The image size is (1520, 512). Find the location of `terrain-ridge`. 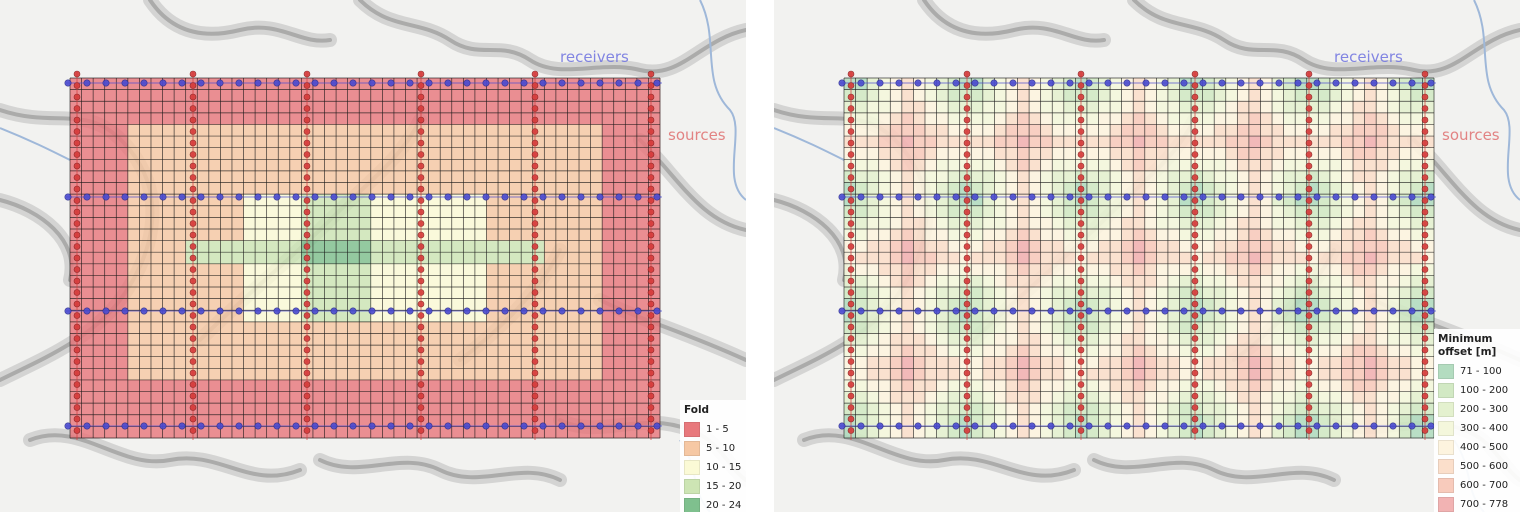

terrain-ridge is located at coordinates (1014, 24).